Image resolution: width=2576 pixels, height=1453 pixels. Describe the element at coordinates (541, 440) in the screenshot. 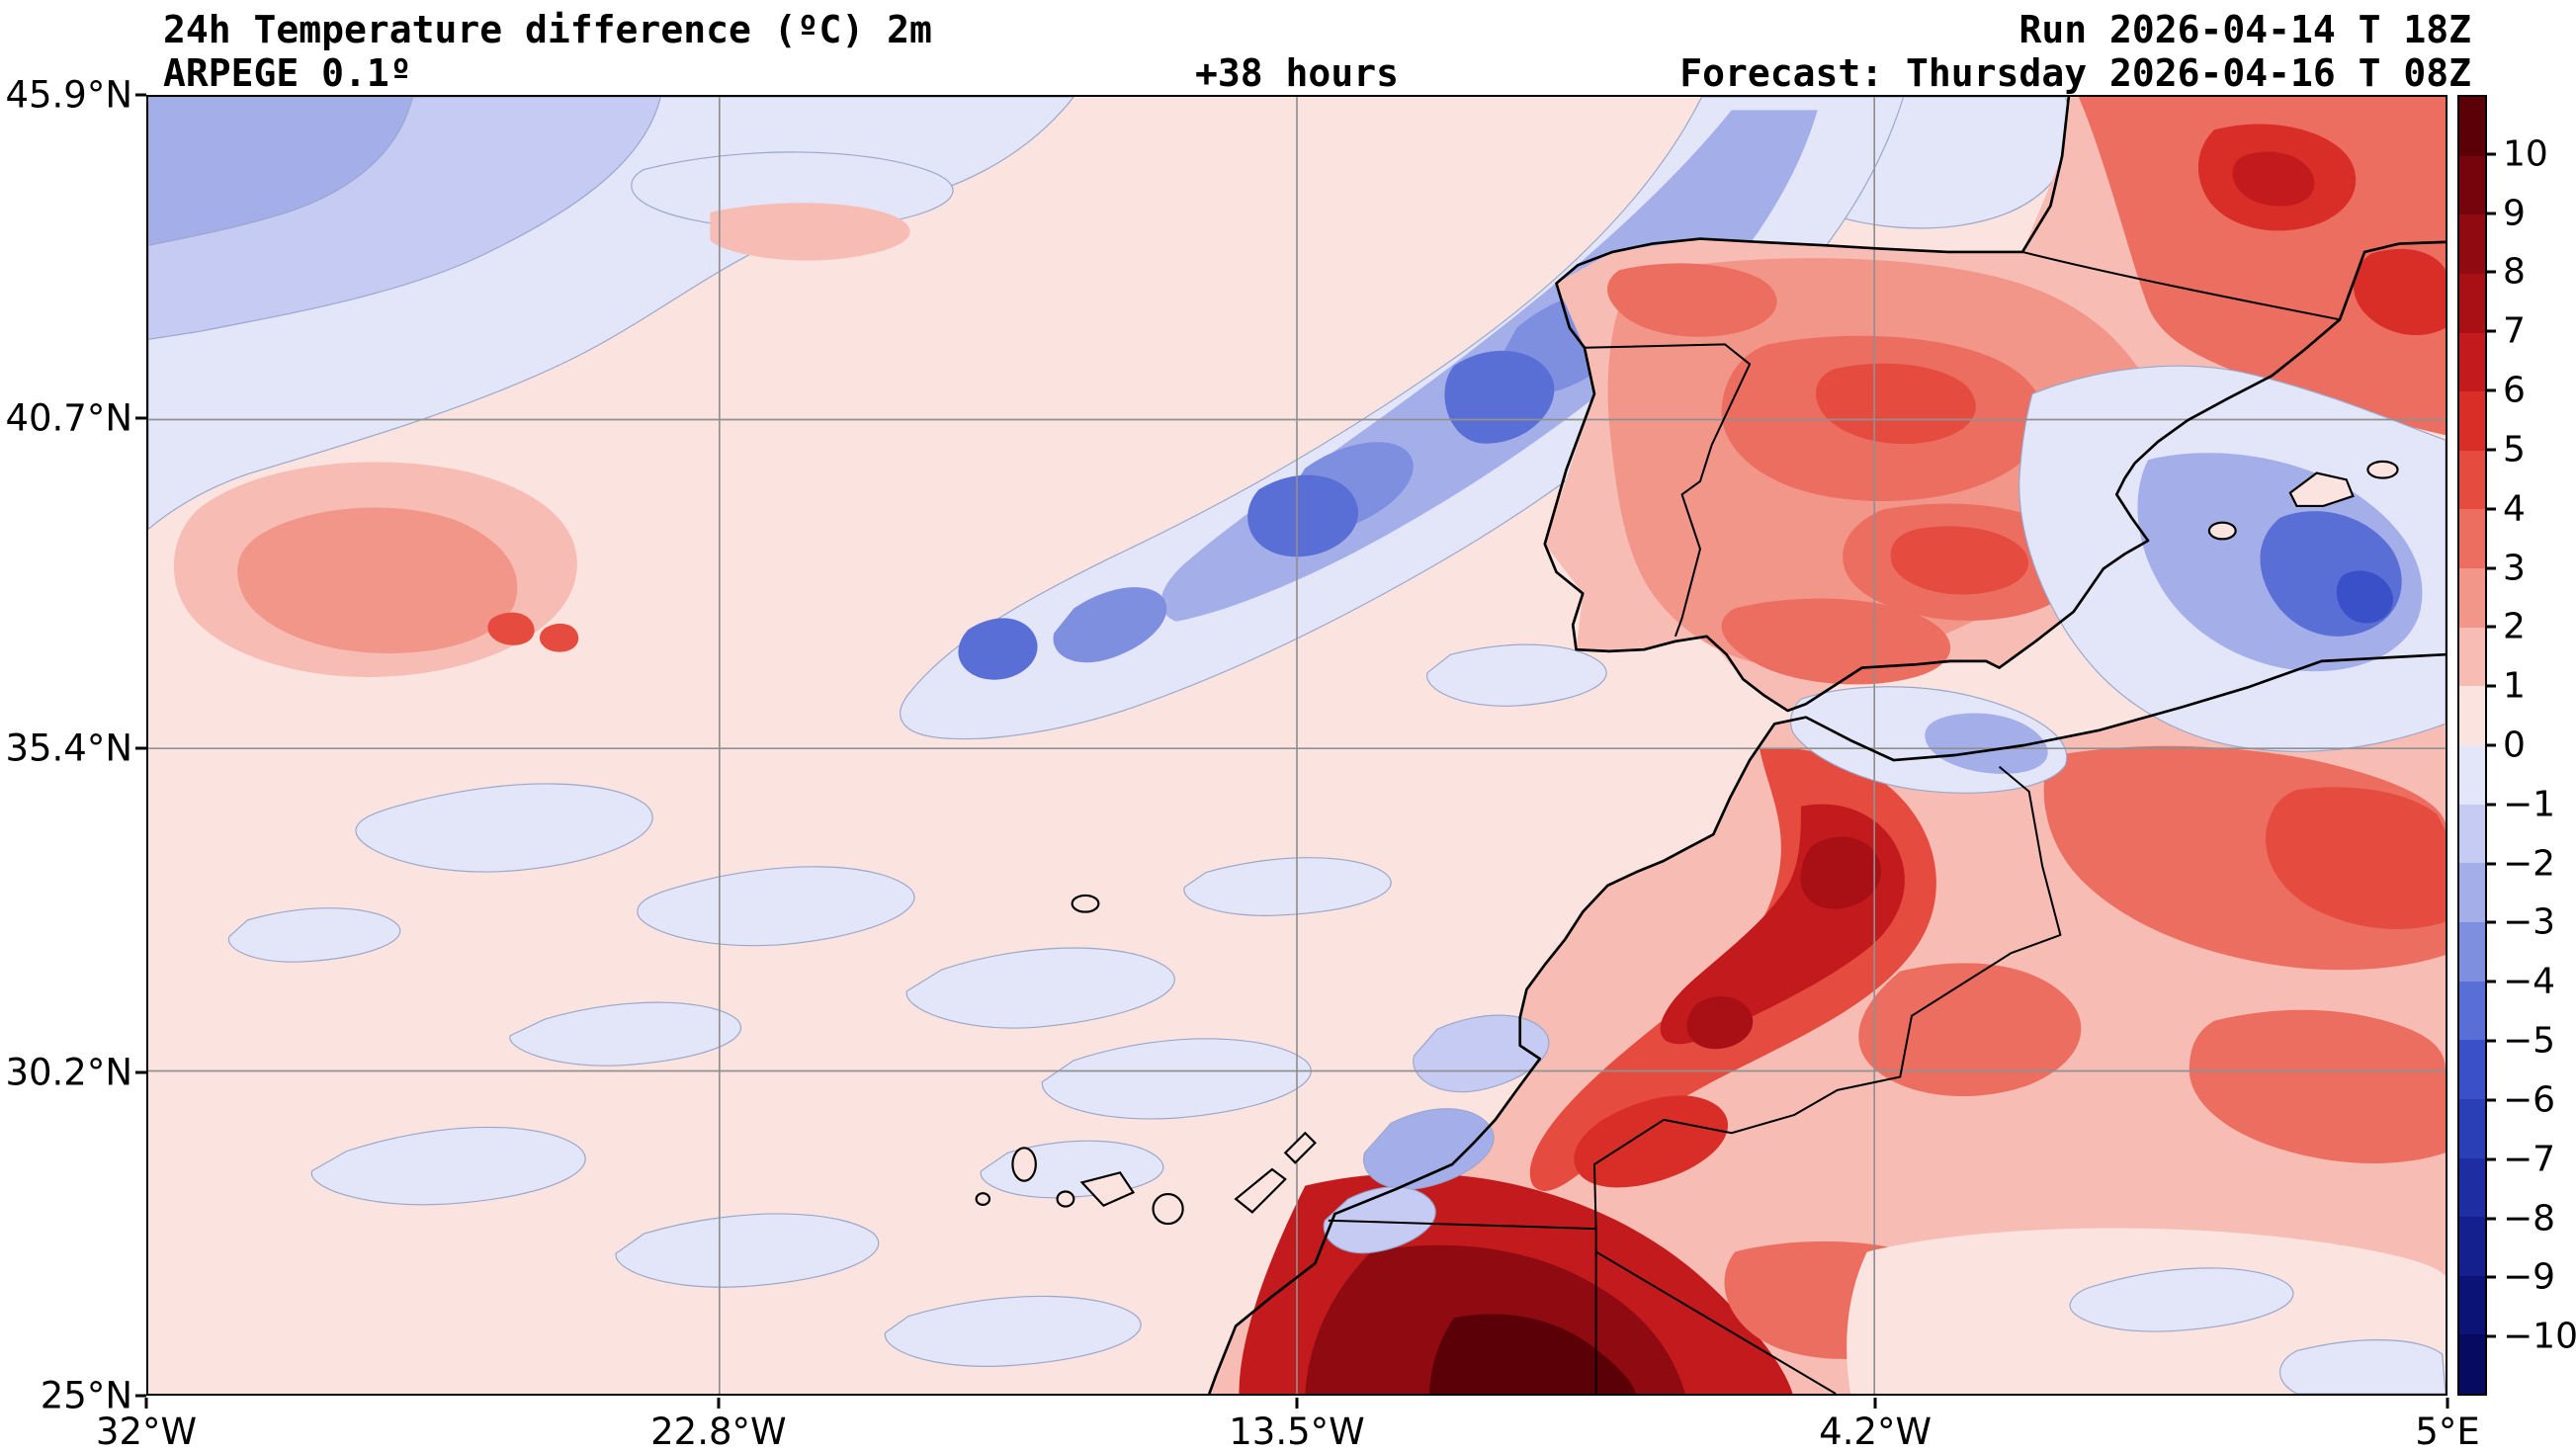

I see `western-red-anomalies` at that location.